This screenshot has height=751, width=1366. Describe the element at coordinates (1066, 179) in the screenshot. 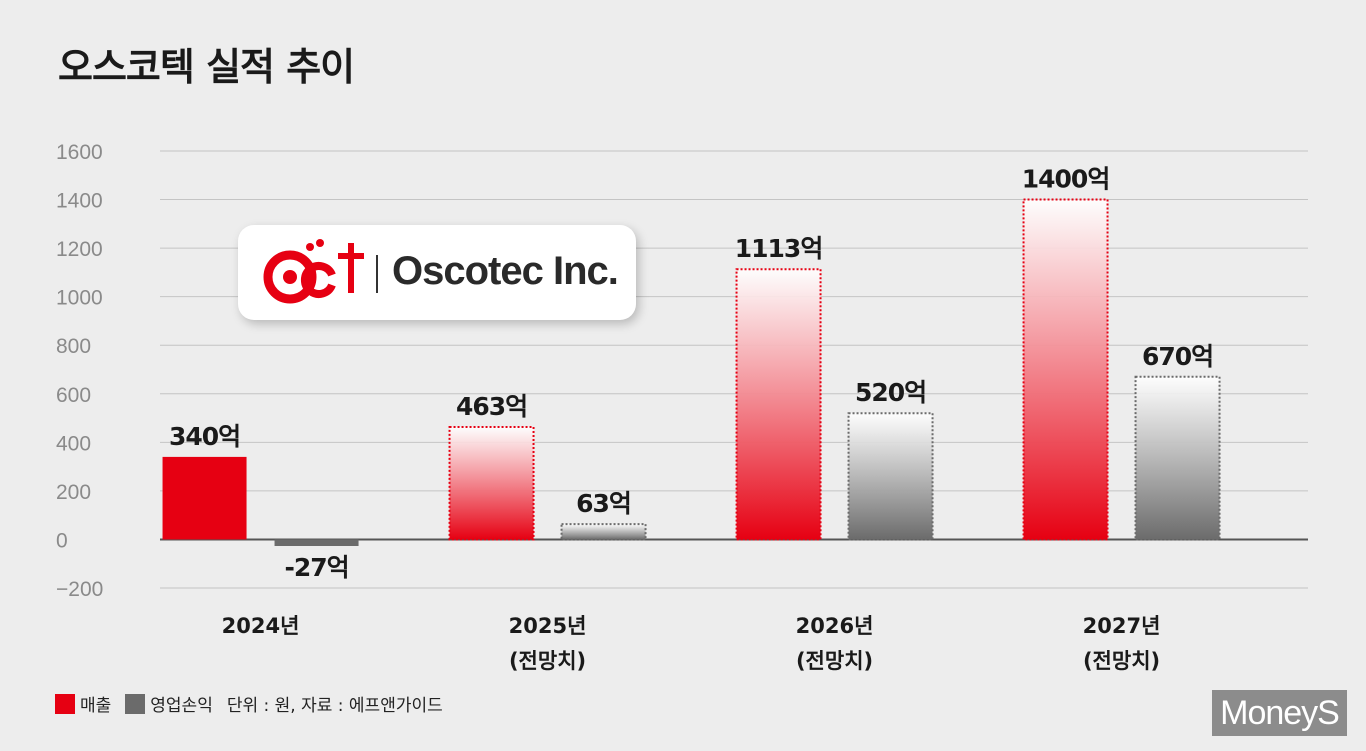

I see `value-label-revenue-4: 1400억` at that location.